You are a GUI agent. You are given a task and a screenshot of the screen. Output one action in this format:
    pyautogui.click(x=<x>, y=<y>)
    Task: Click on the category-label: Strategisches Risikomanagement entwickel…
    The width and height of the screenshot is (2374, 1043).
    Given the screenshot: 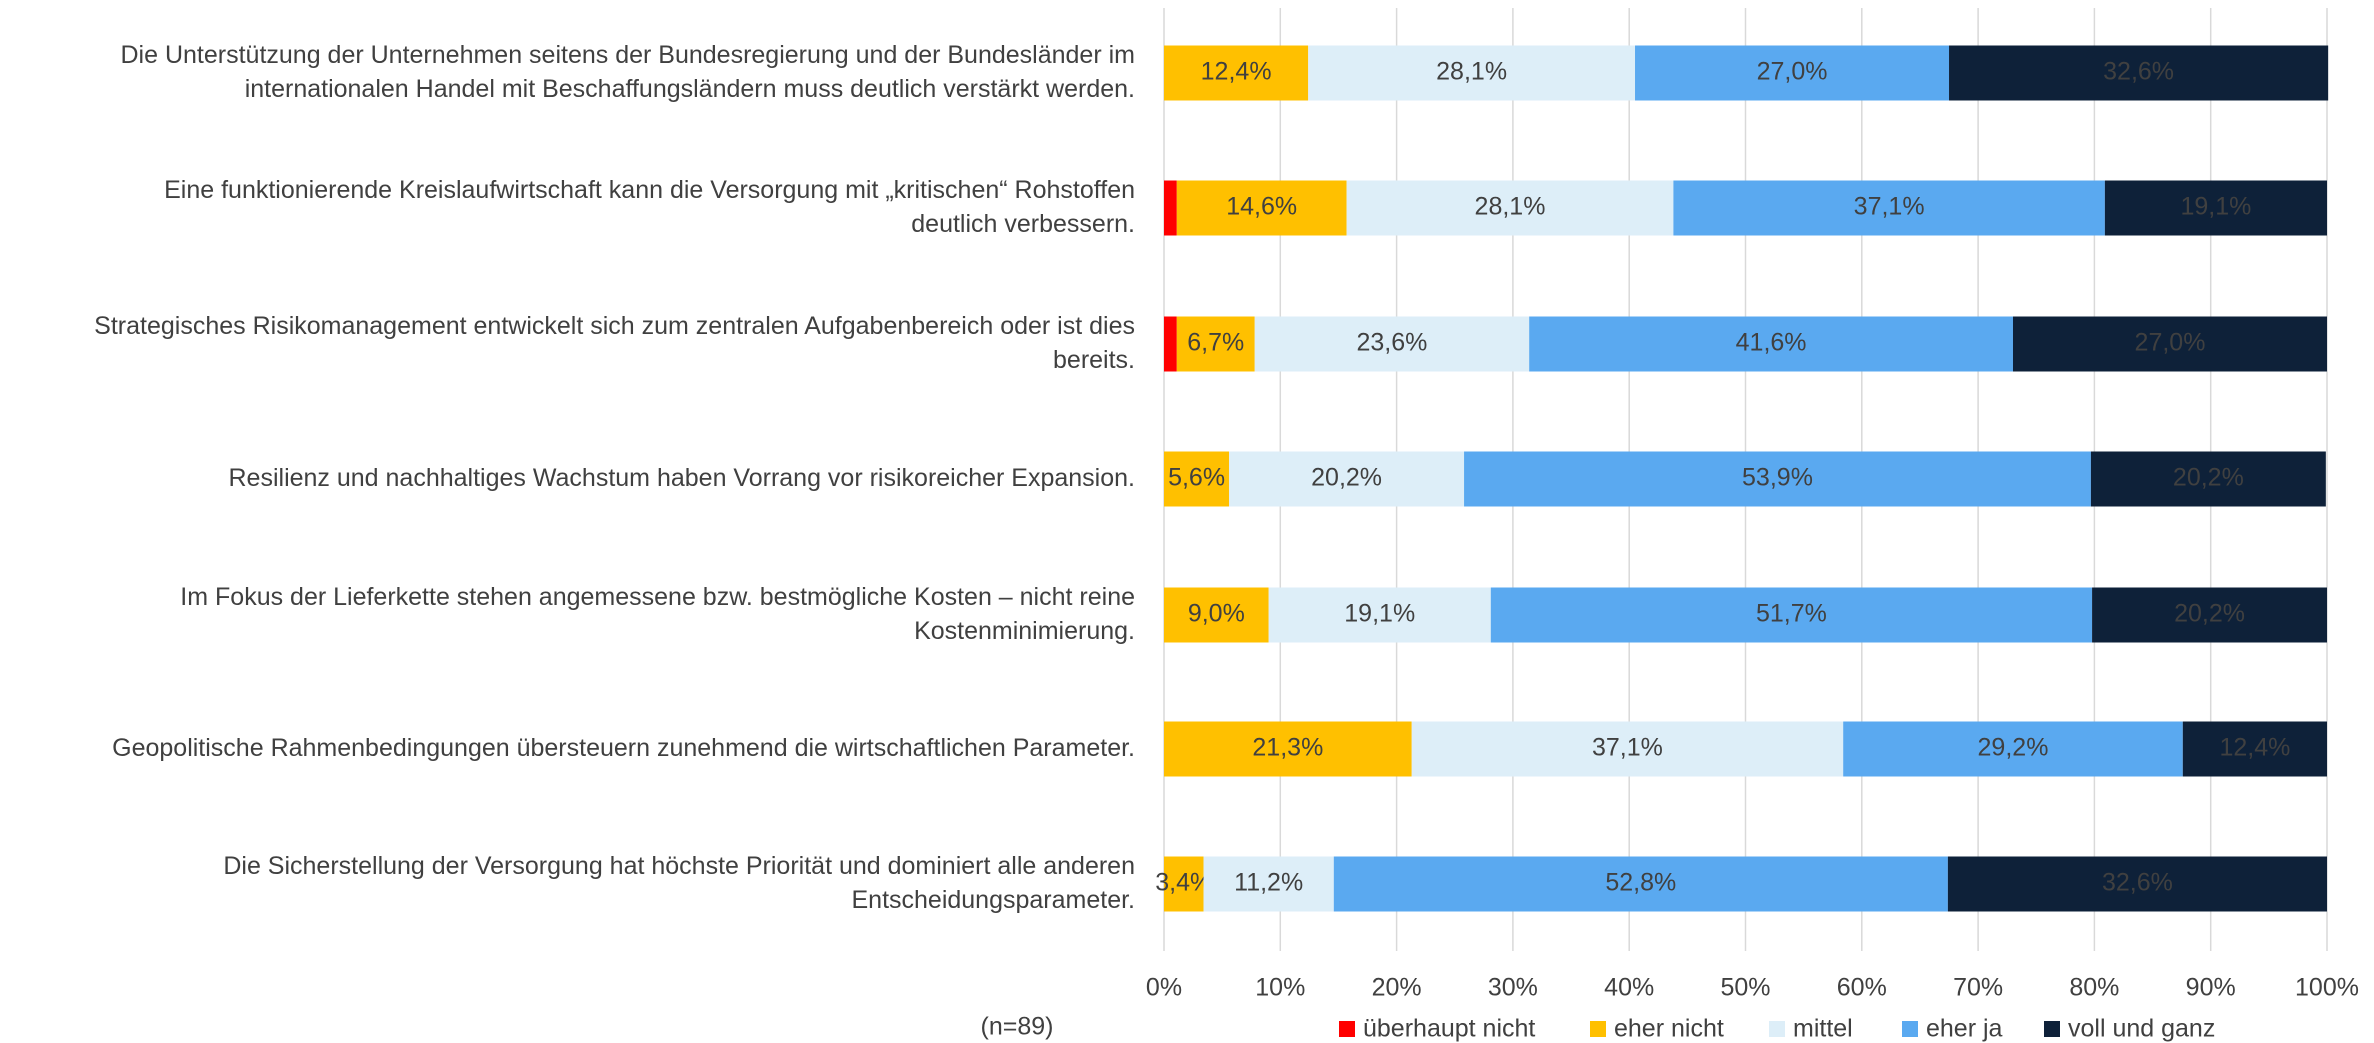 What is the action you would take?
    pyautogui.click(x=614, y=343)
    